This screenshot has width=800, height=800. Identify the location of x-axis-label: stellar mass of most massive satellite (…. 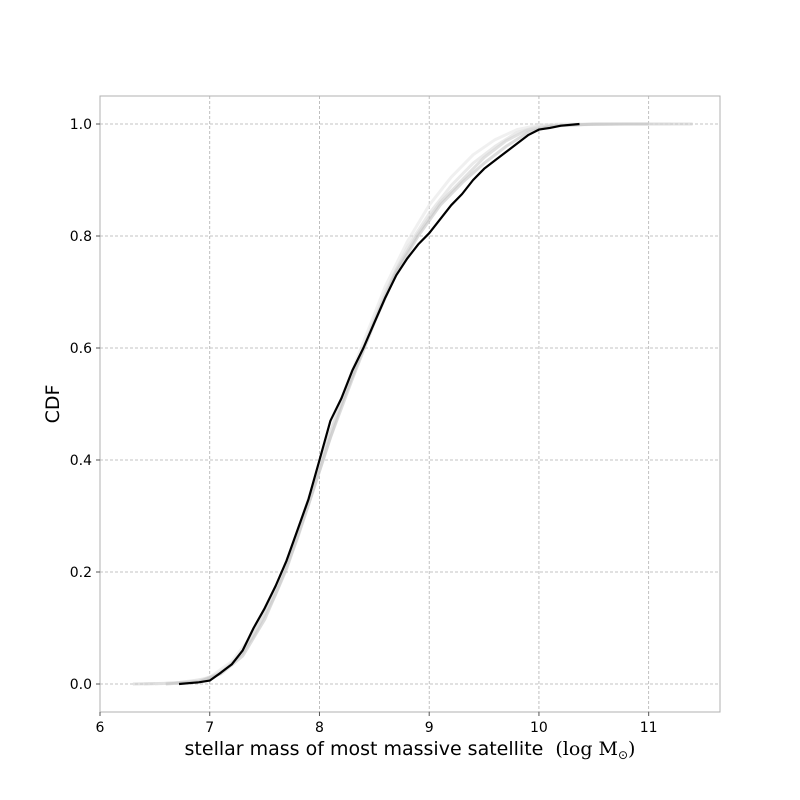
(410, 750).